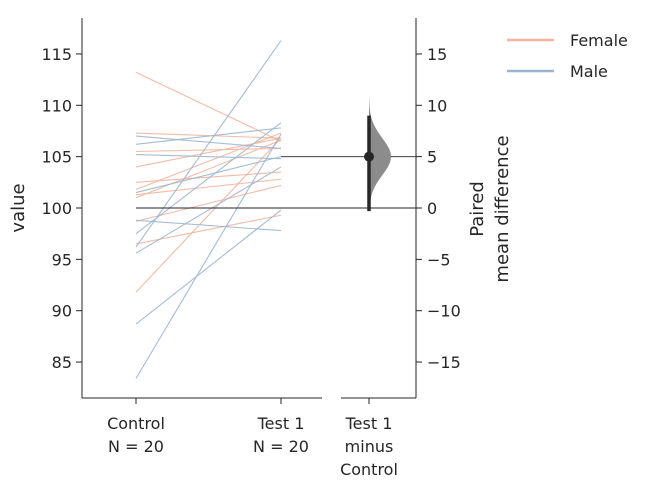 The height and width of the screenshot is (488, 659). What do you see at coordinates (18, 207) in the screenshot?
I see `y-axis-title: value` at bounding box center [18, 207].